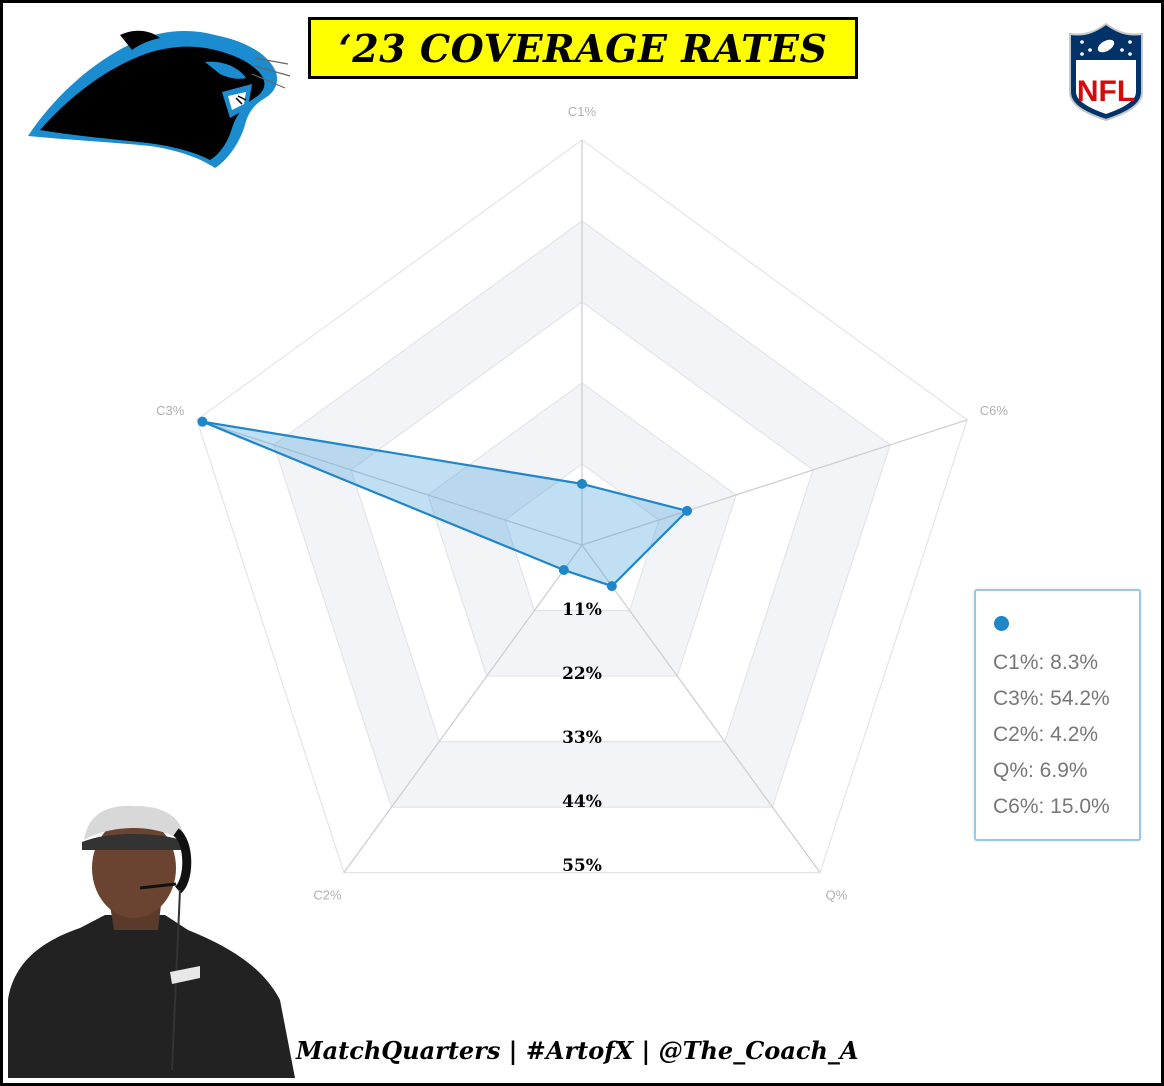 The height and width of the screenshot is (1086, 1164). Describe the element at coordinates (582, 610) in the screenshot. I see `ring-label: 11%` at that location.